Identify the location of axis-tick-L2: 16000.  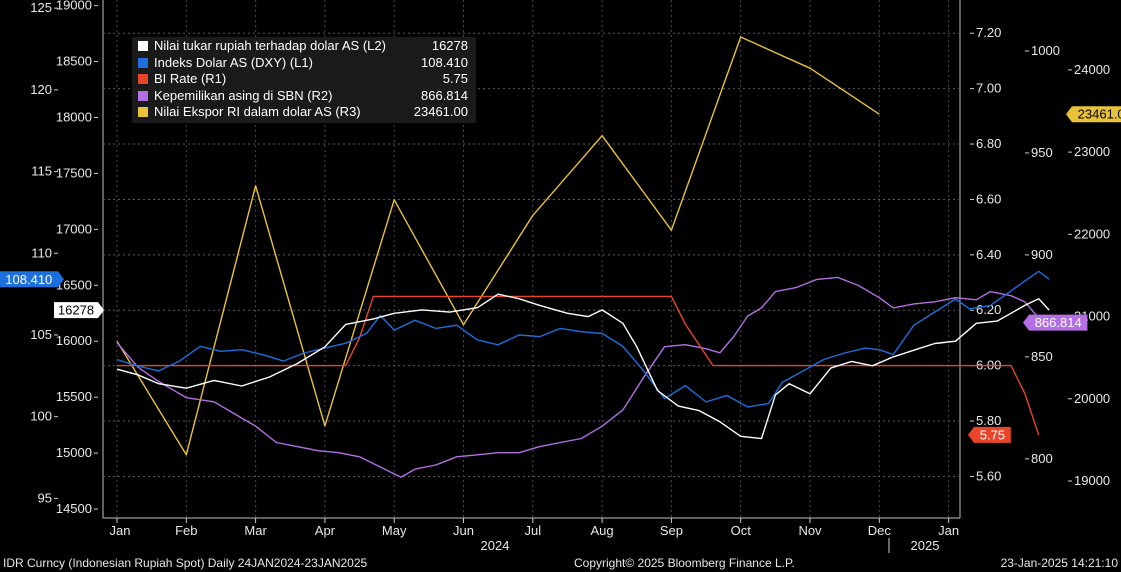
(74, 340).